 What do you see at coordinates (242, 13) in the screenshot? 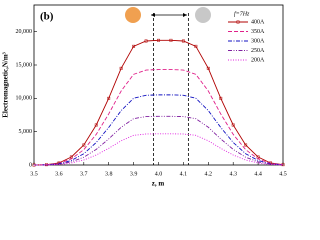
I see `legend-title: f=7Hz` at bounding box center [242, 13].